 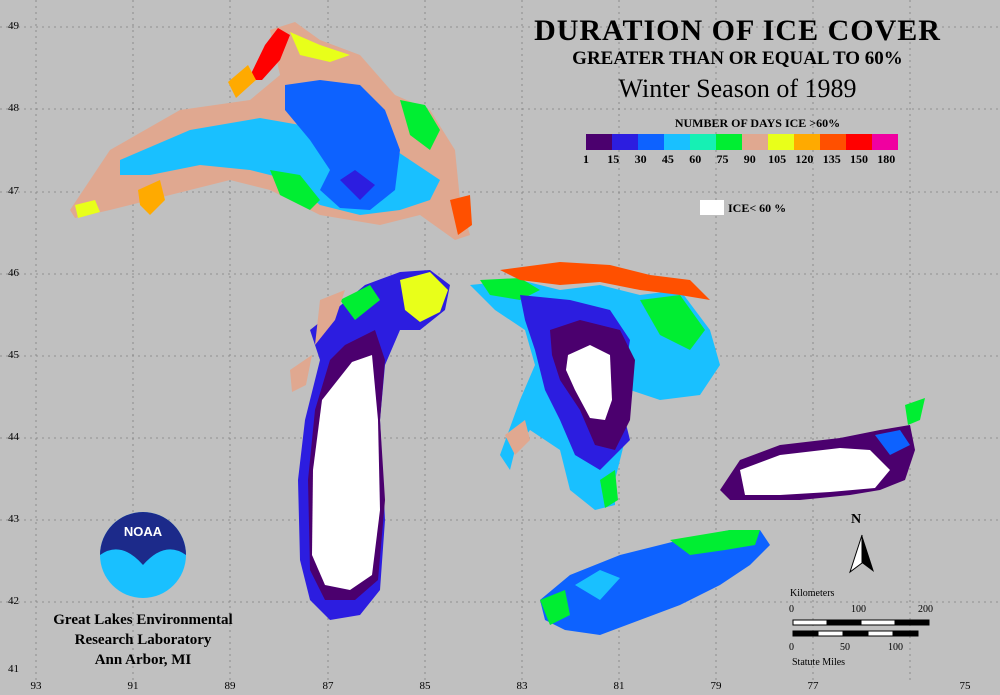 I want to click on ice-below-label: ICE< 60 %, so click(x=757, y=208).